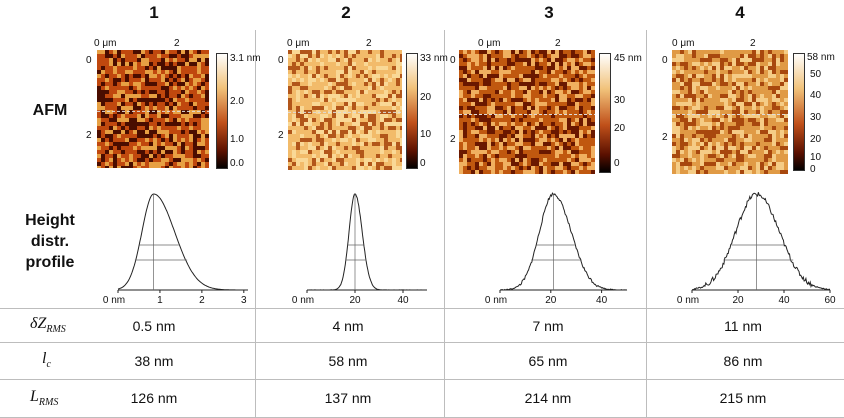 Image resolution: width=844 pixels, height=418 pixels. Describe the element at coordinates (740, 12) in the screenshot. I see `column-header-4: 4` at that location.